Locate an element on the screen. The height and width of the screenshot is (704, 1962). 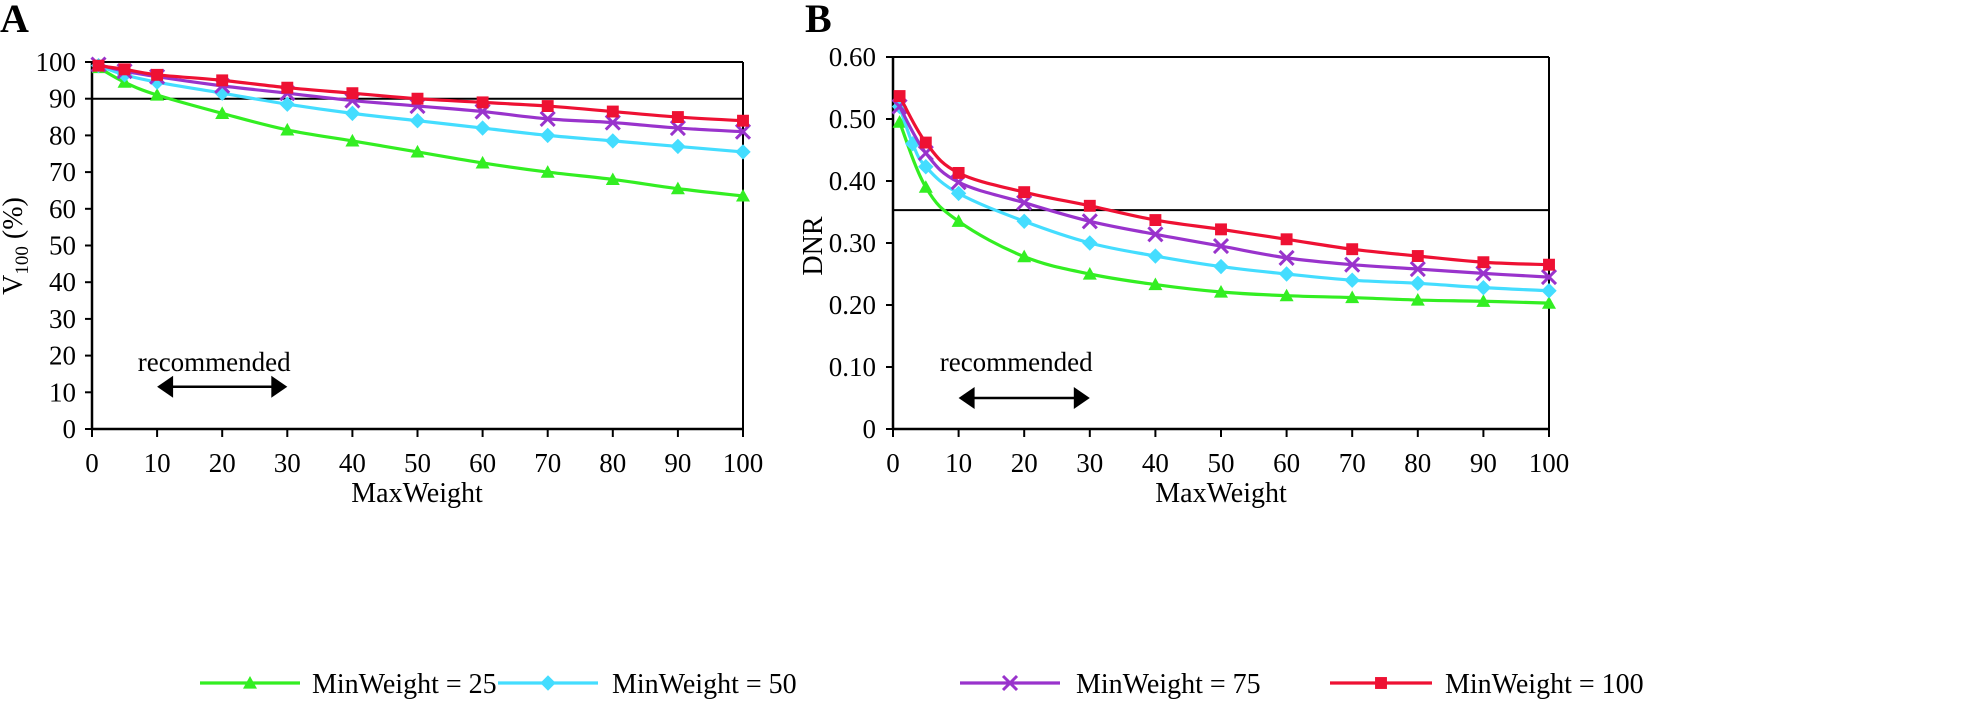
recommended-annotation-b: recommended is located at coordinates (1016, 378).